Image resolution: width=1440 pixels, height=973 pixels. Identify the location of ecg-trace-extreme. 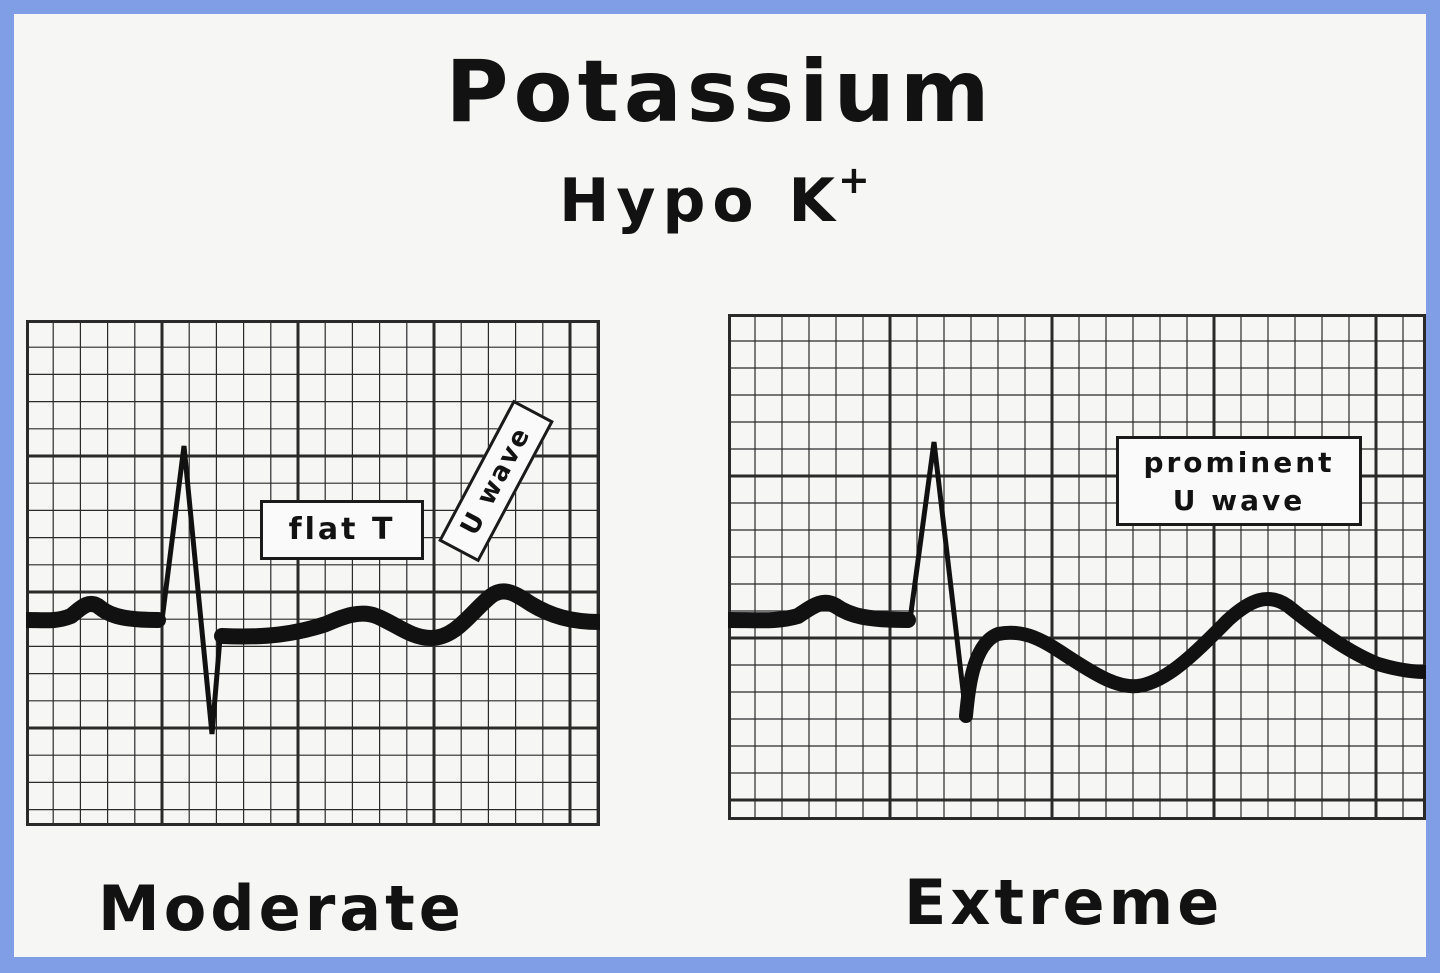
(822, 611).